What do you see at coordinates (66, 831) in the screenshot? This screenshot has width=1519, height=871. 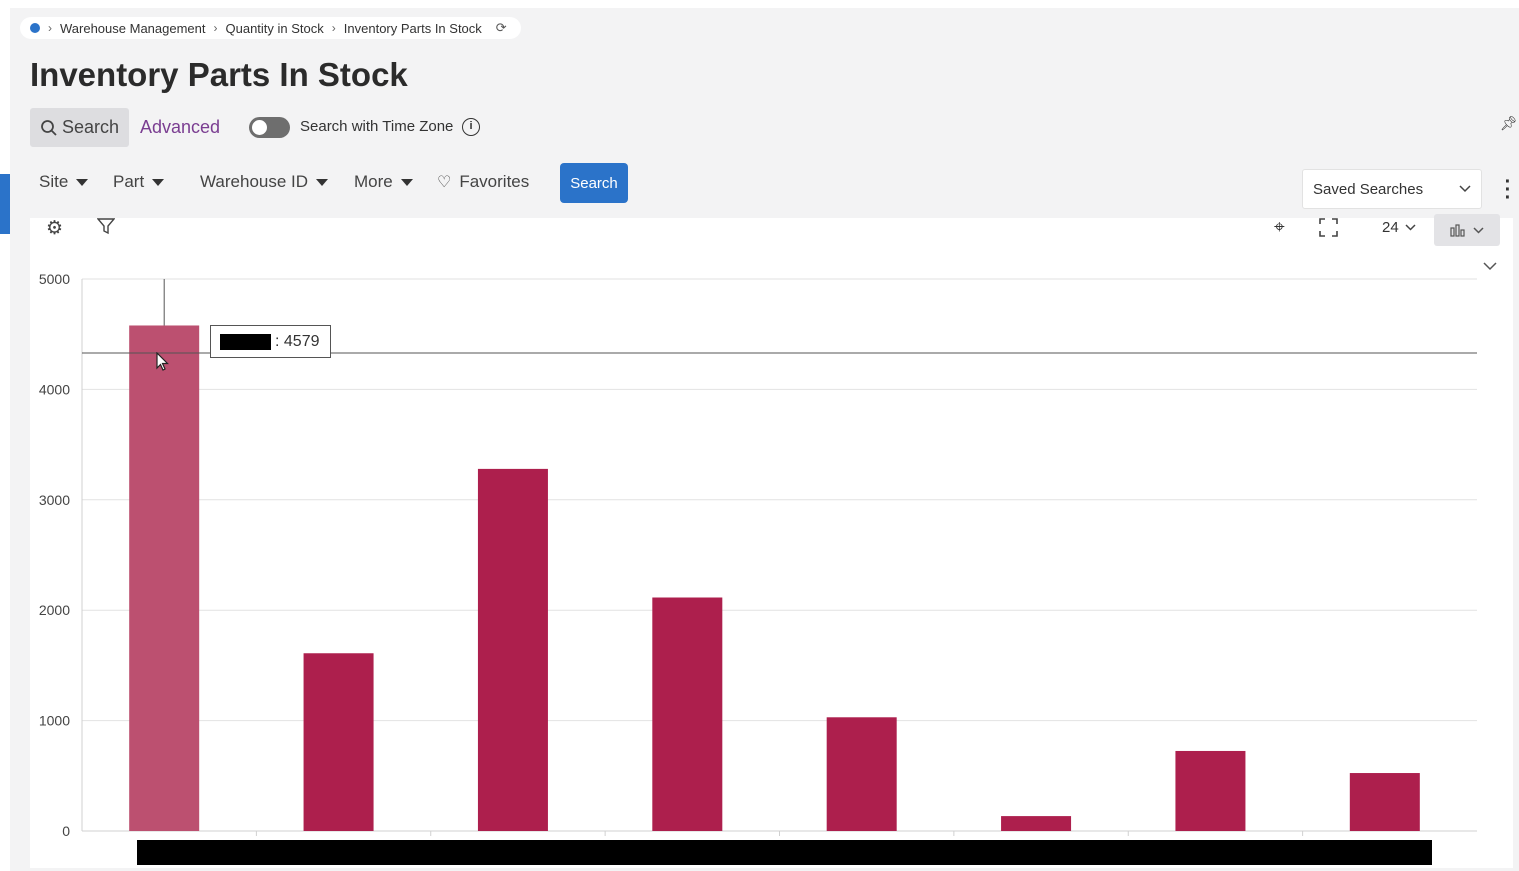 I see `y-tick-label: 0` at bounding box center [66, 831].